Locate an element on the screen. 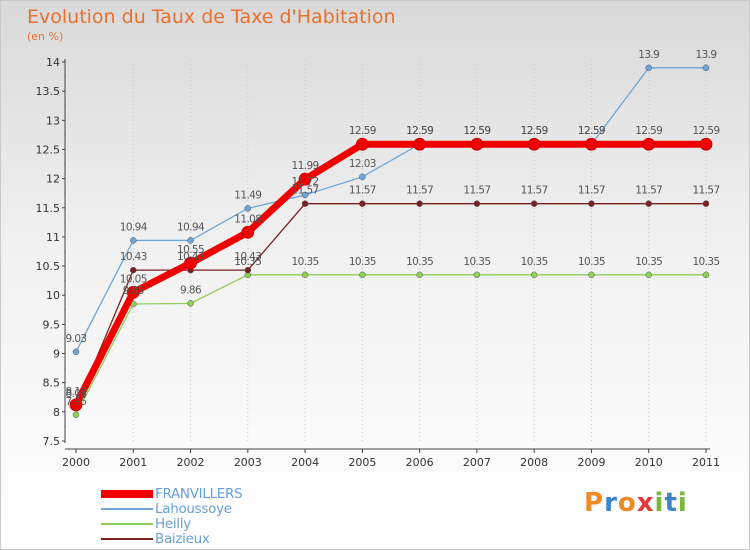  x-tick-label: 2003 is located at coordinates (248, 462).